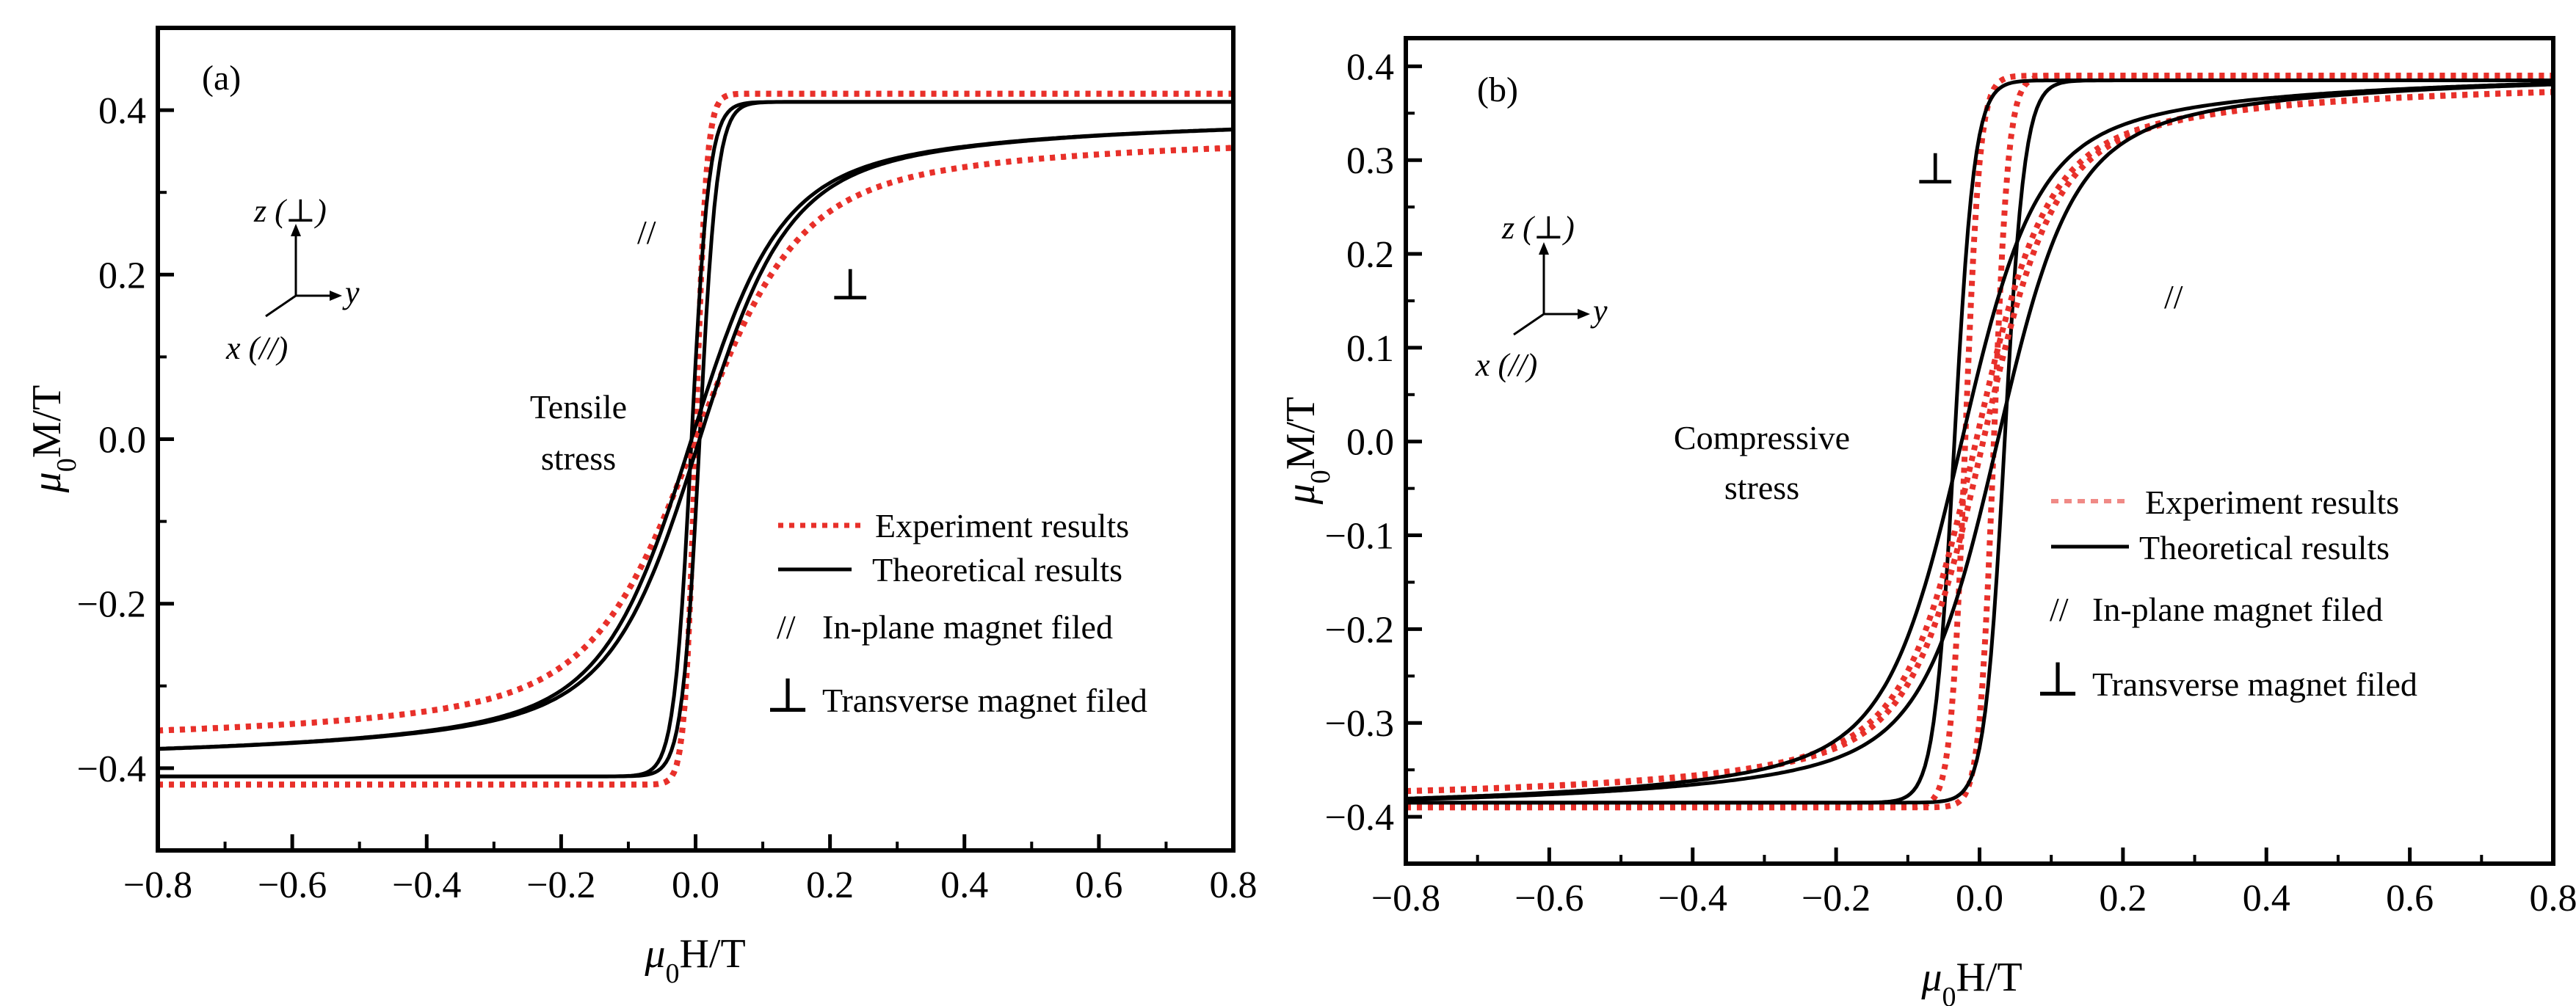 The width and height of the screenshot is (2576, 1006). What do you see at coordinates (292, 279) in the screenshot?
I see `panel-a-axes-glyph: z (⊥) y x (//)` at bounding box center [292, 279].